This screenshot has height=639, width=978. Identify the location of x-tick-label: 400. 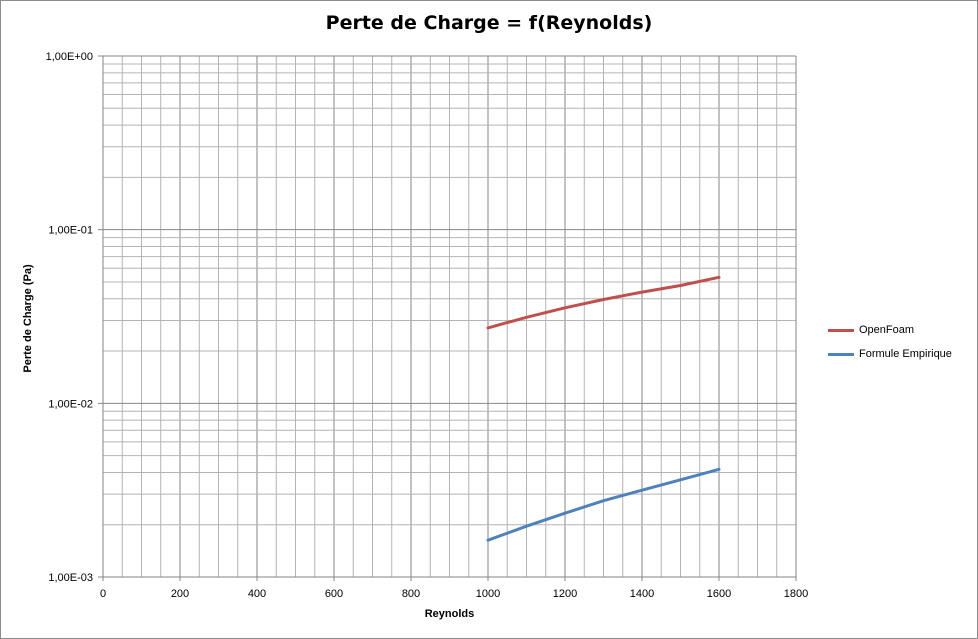
(257, 594).